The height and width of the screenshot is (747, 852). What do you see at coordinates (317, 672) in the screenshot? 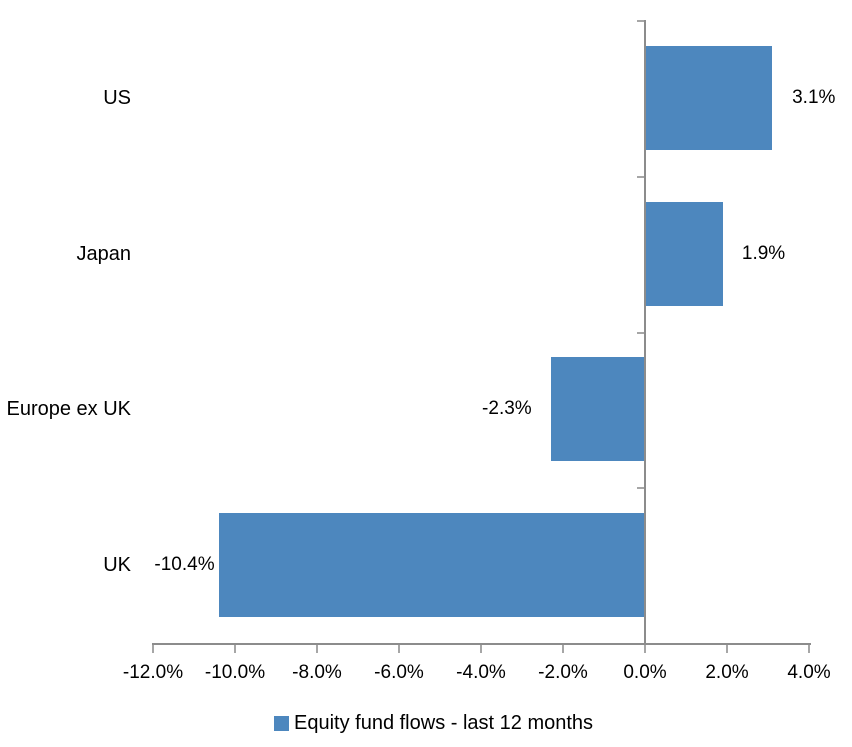
I see `x-tick-label-2: -8.0%` at bounding box center [317, 672].